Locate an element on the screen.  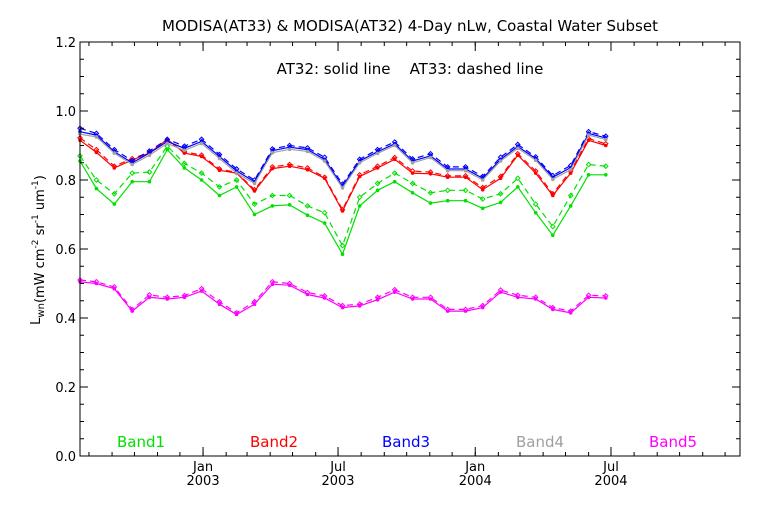
series-line-band5-dashed is located at coordinates (342, 296).